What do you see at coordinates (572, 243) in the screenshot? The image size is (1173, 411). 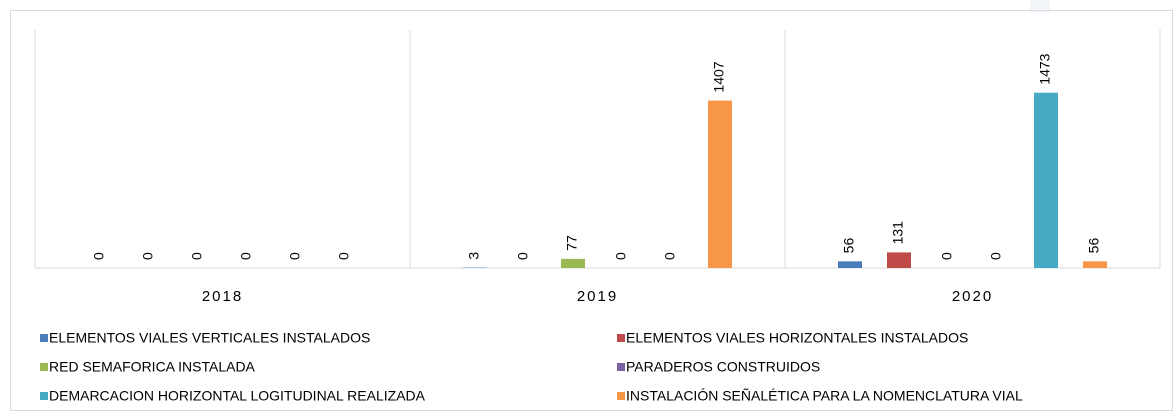 I see `data-label: 77` at bounding box center [572, 243].